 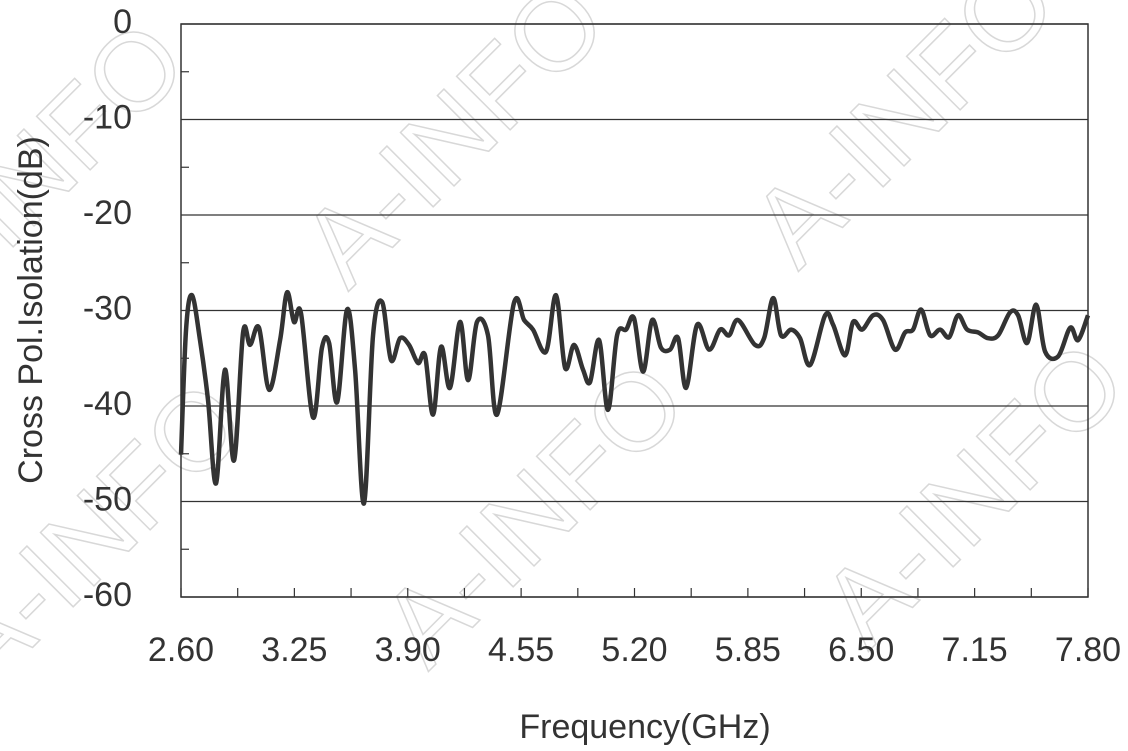 I want to click on y-tick-label: -40, so click(x=107, y=404).